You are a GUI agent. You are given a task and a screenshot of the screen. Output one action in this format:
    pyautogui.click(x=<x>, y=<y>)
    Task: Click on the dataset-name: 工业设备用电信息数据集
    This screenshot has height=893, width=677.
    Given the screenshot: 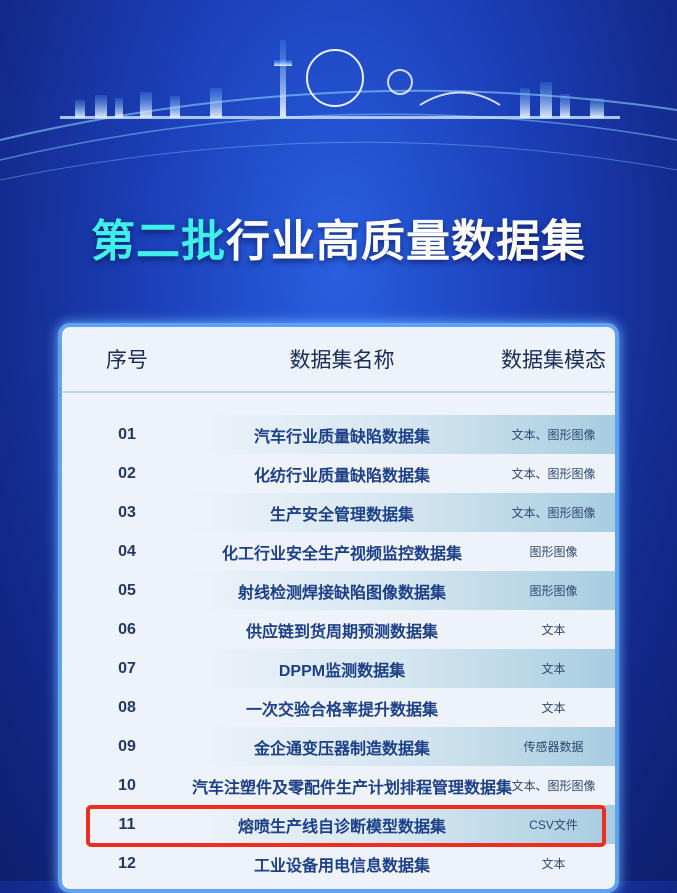 What is the action you would take?
    pyautogui.click(x=341, y=866)
    